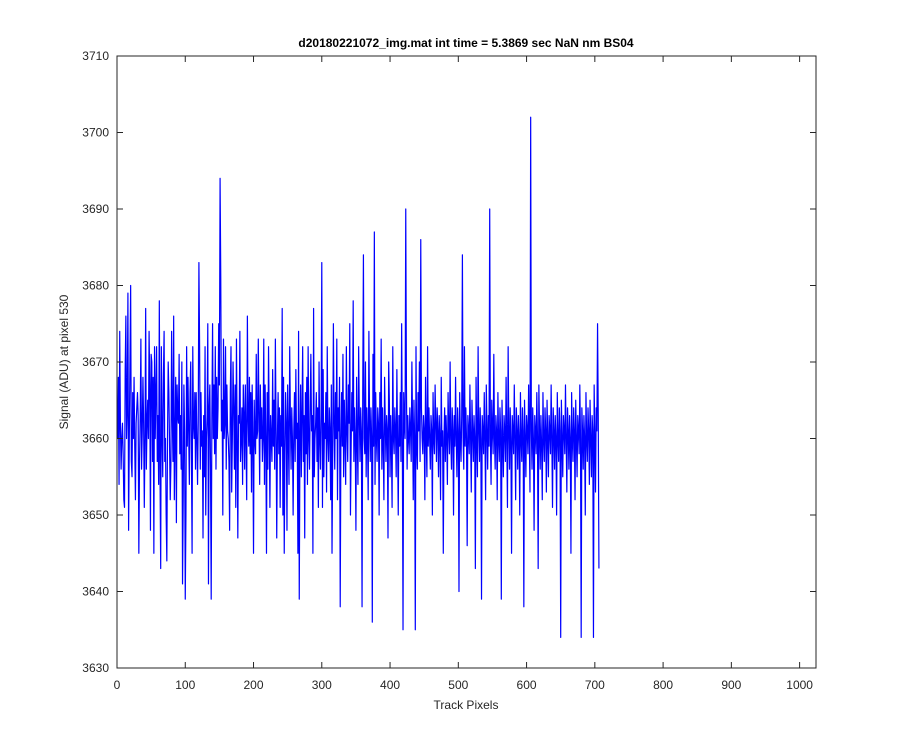 This screenshot has height=750, width=900. Describe the element at coordinates (466, 705) in the screenshot. I see `x-axis-label: Track Pixels` at that location.